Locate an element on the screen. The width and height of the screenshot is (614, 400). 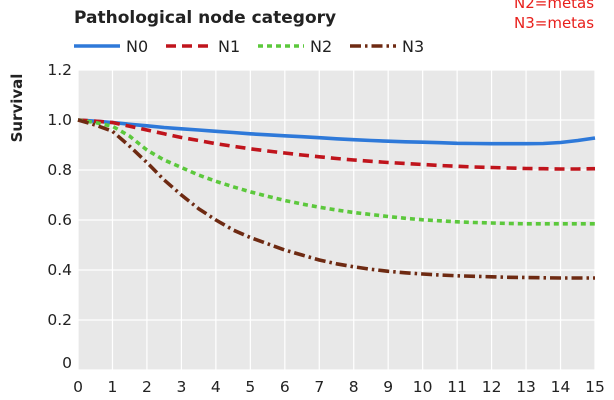
y-axis-ticks: 0 0.2 0.4 0.6 0.8 1.0 1.2 is located at coordinates (59, 216).